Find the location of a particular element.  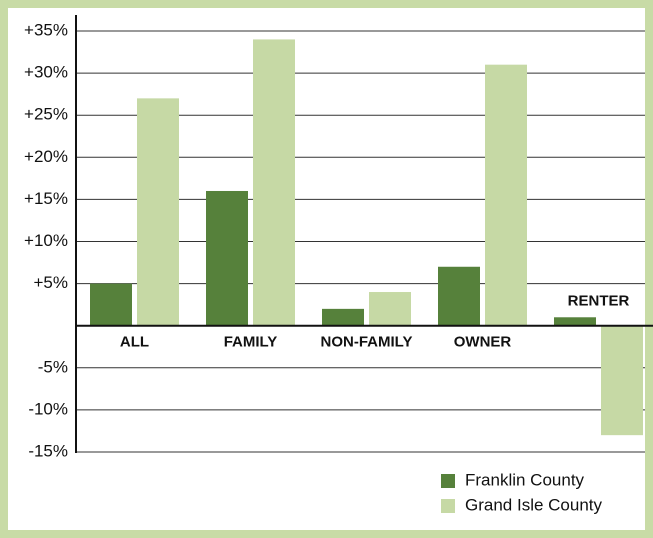

y-tick-label: +30% is located at coordinates (46, 72).